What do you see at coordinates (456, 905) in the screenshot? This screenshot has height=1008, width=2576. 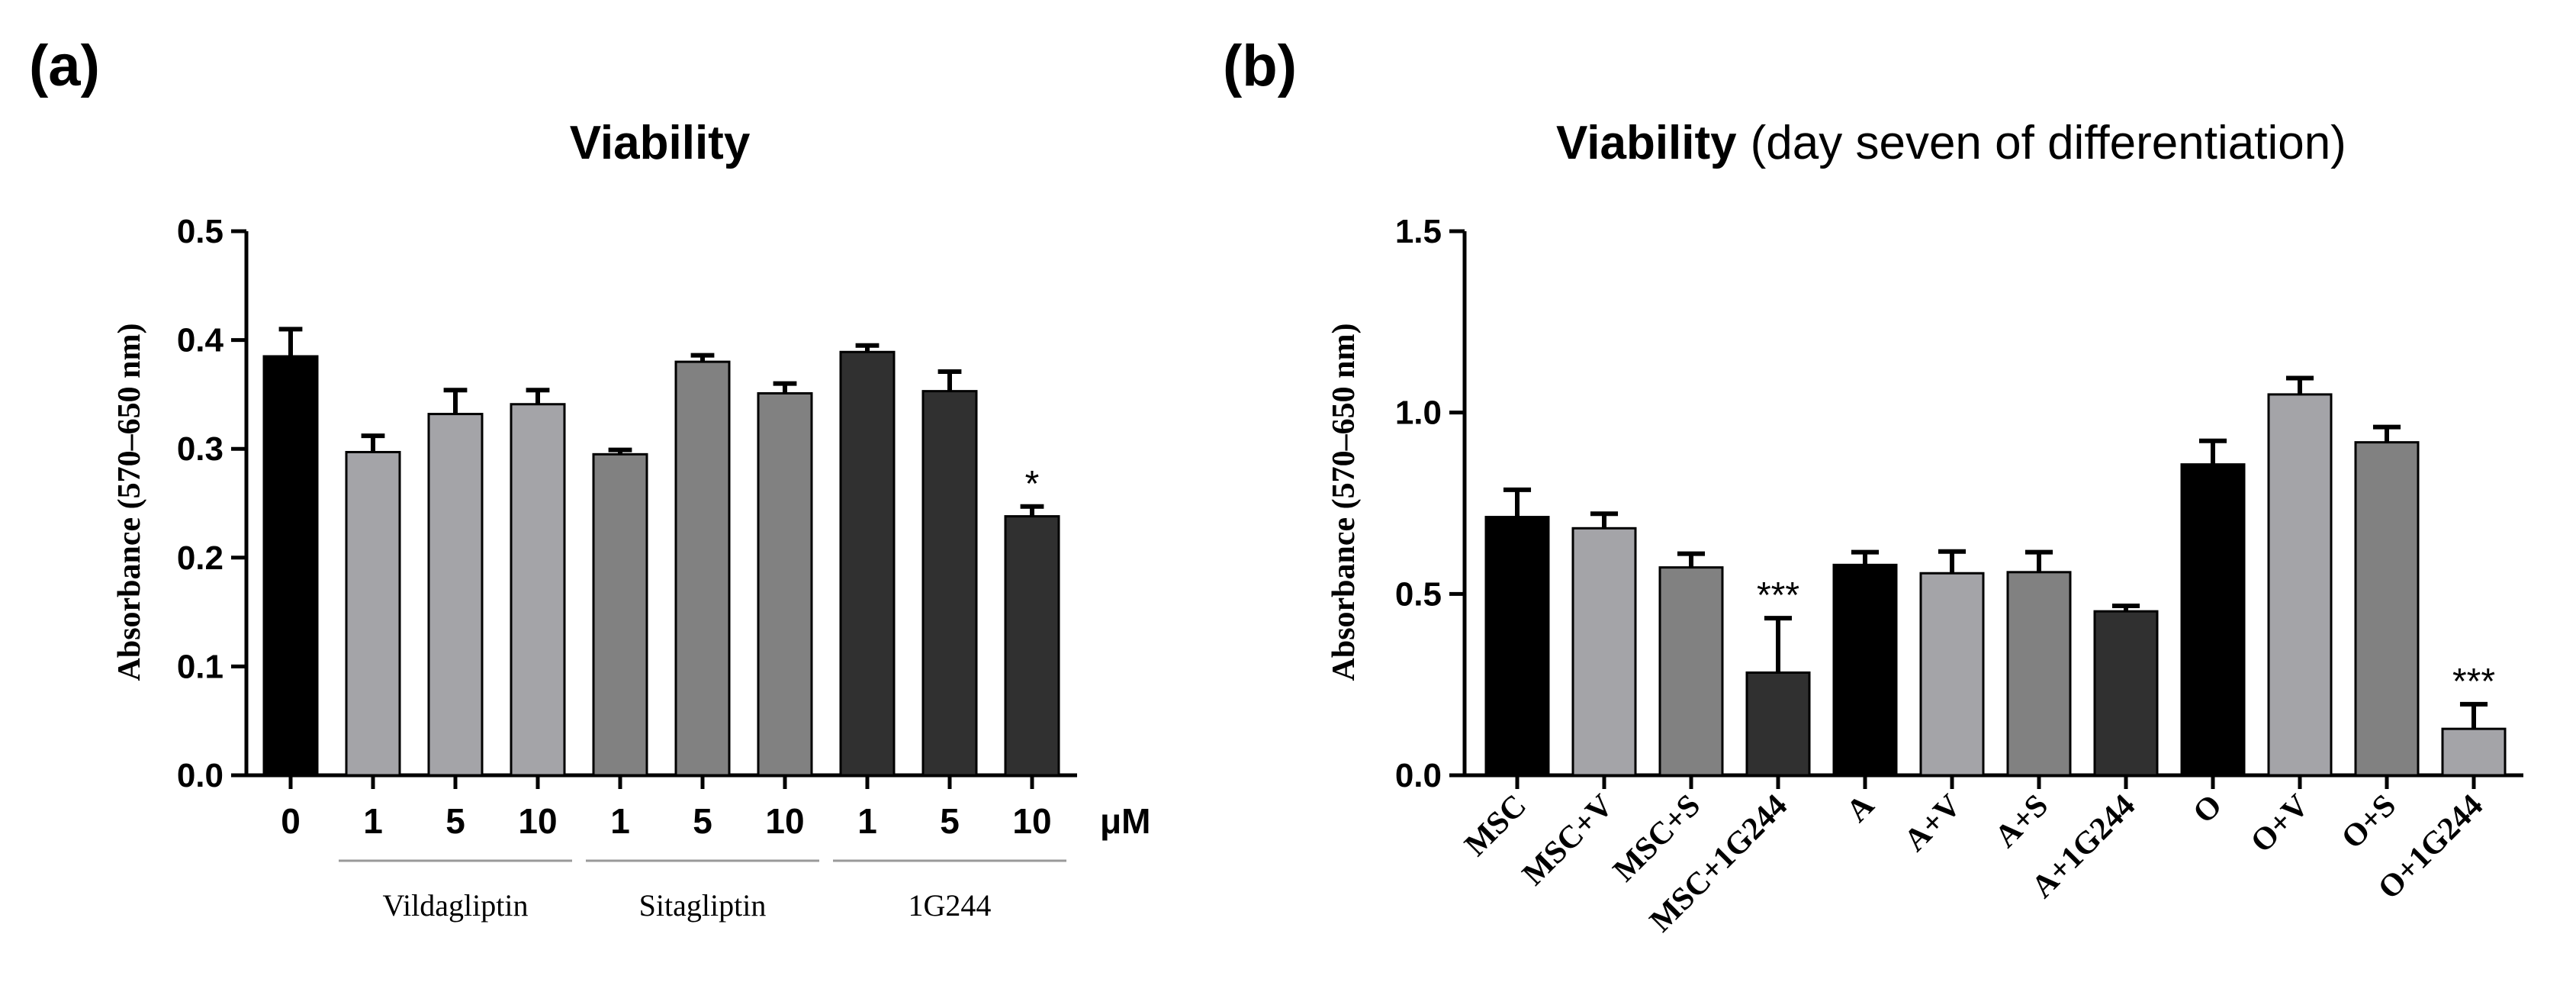 I see `panel-a-group-label: Vildagliptin` at bounding box center [456, 905].